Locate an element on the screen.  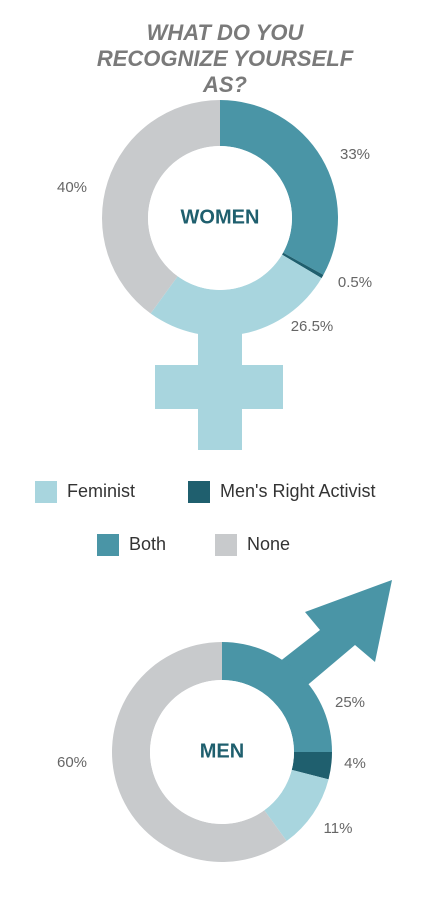
value-label: 26.5% is located at coordinates (312, 326).